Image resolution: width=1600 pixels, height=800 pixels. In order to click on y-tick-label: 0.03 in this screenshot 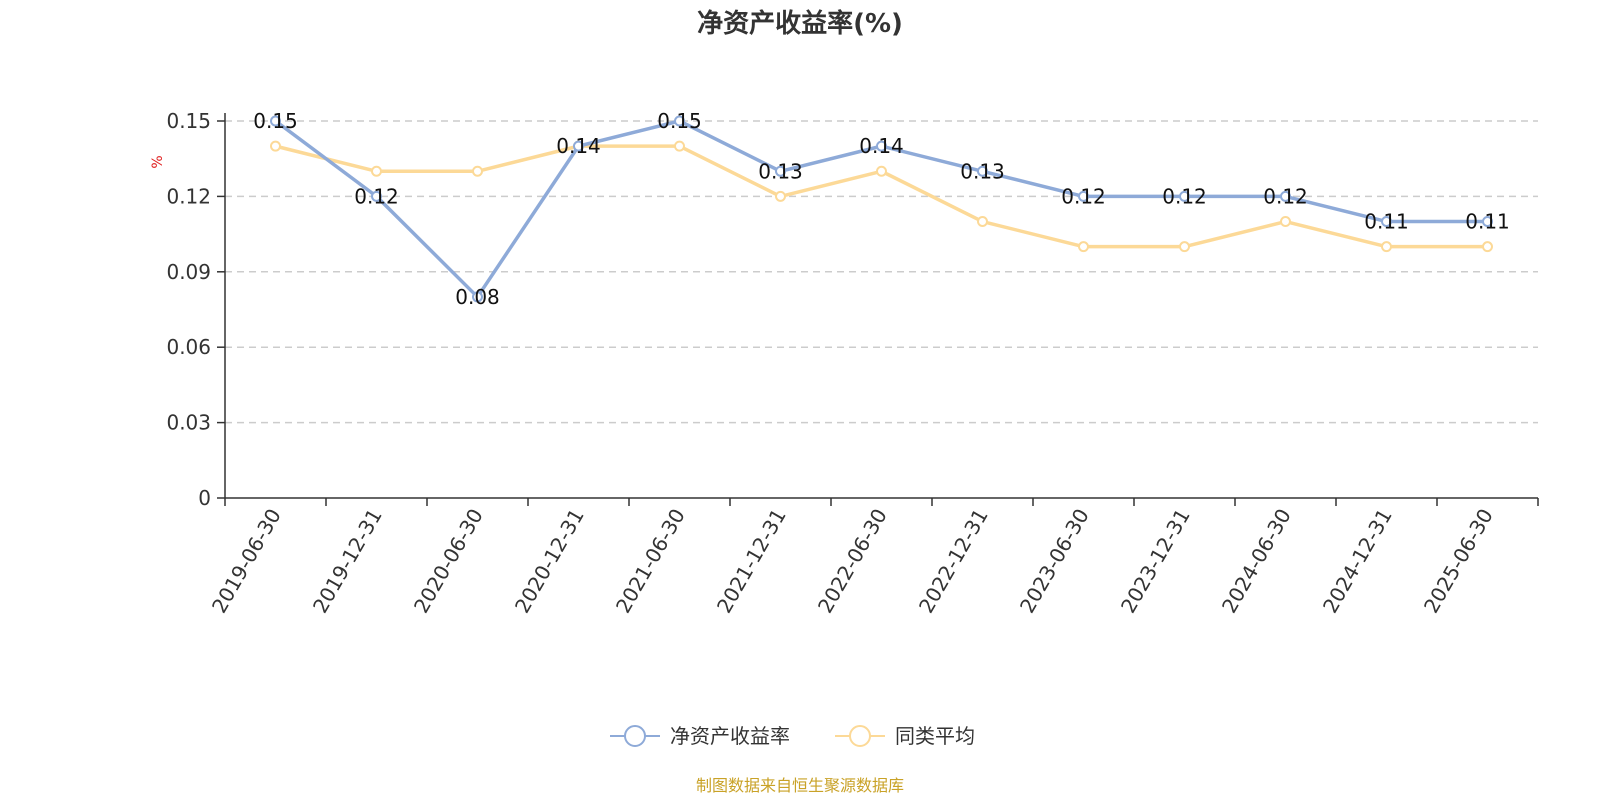, I will do `click(188, 423)`.